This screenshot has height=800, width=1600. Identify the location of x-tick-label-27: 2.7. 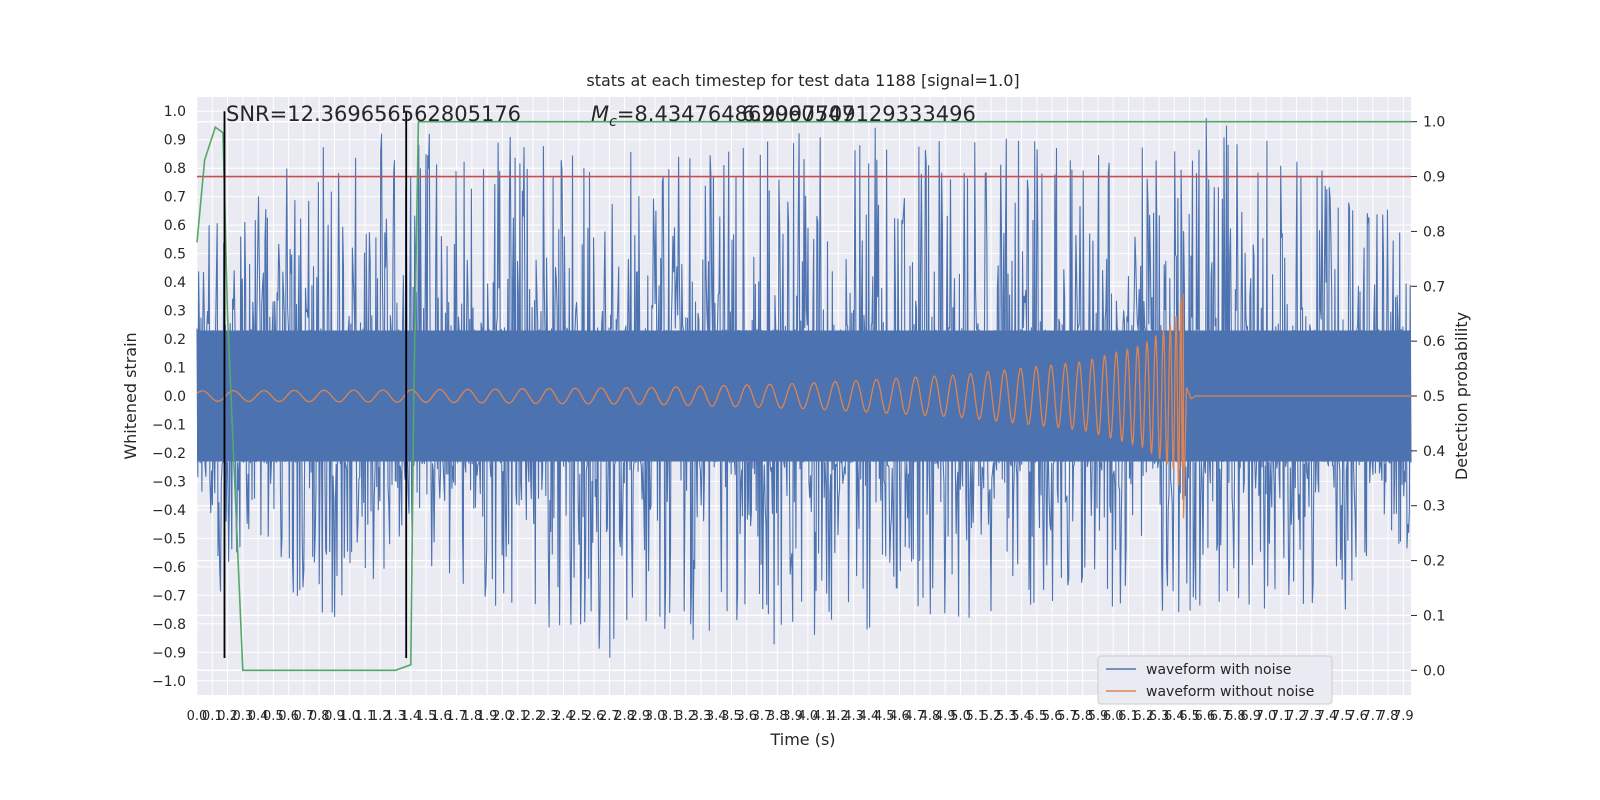
(609, 716).